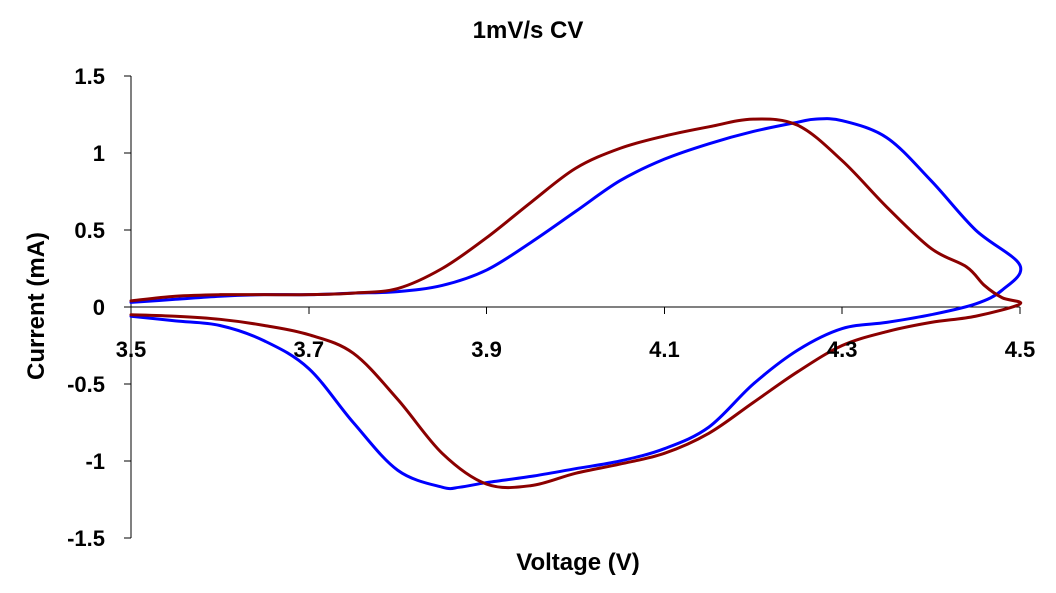  I want to click on y-tick-label: 1.5, so click(89, 76).